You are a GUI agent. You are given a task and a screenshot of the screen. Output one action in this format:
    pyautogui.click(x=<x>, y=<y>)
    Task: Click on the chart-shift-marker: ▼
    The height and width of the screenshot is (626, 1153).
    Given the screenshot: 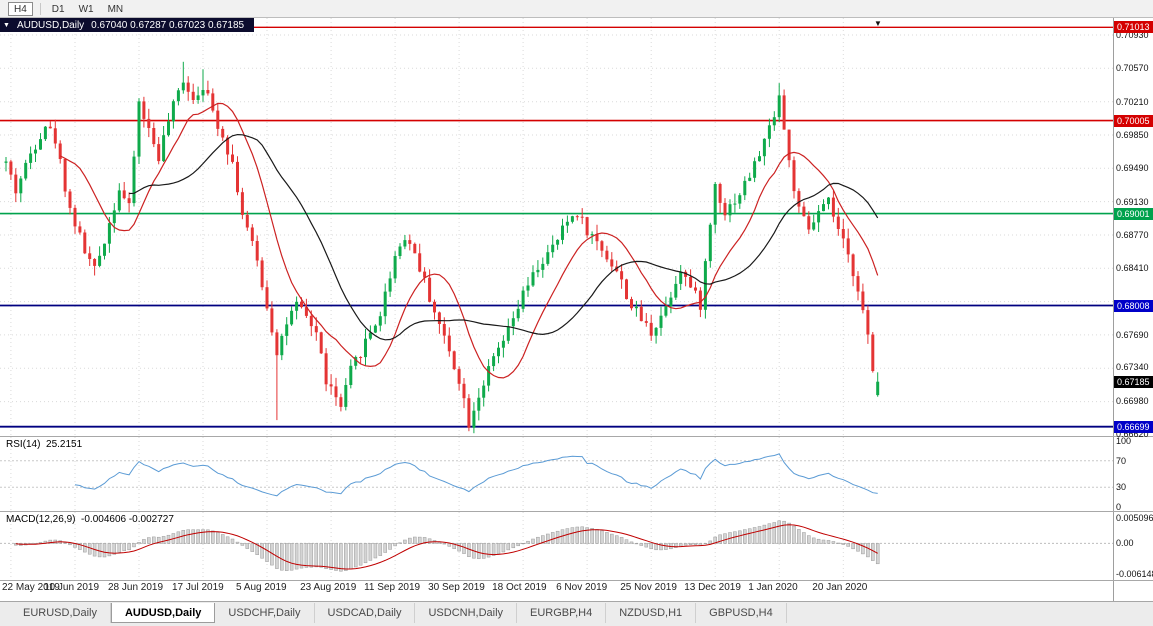 What is the action you would take?
    pyautogui.click(x=878, y=23)
    